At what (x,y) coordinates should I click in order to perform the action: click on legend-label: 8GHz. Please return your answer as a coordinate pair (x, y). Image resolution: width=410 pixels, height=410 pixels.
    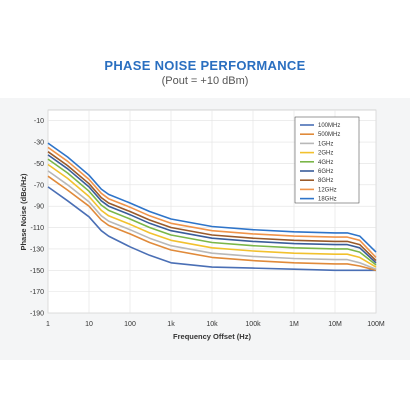
    Looking at the image, I should click on (325, 181).